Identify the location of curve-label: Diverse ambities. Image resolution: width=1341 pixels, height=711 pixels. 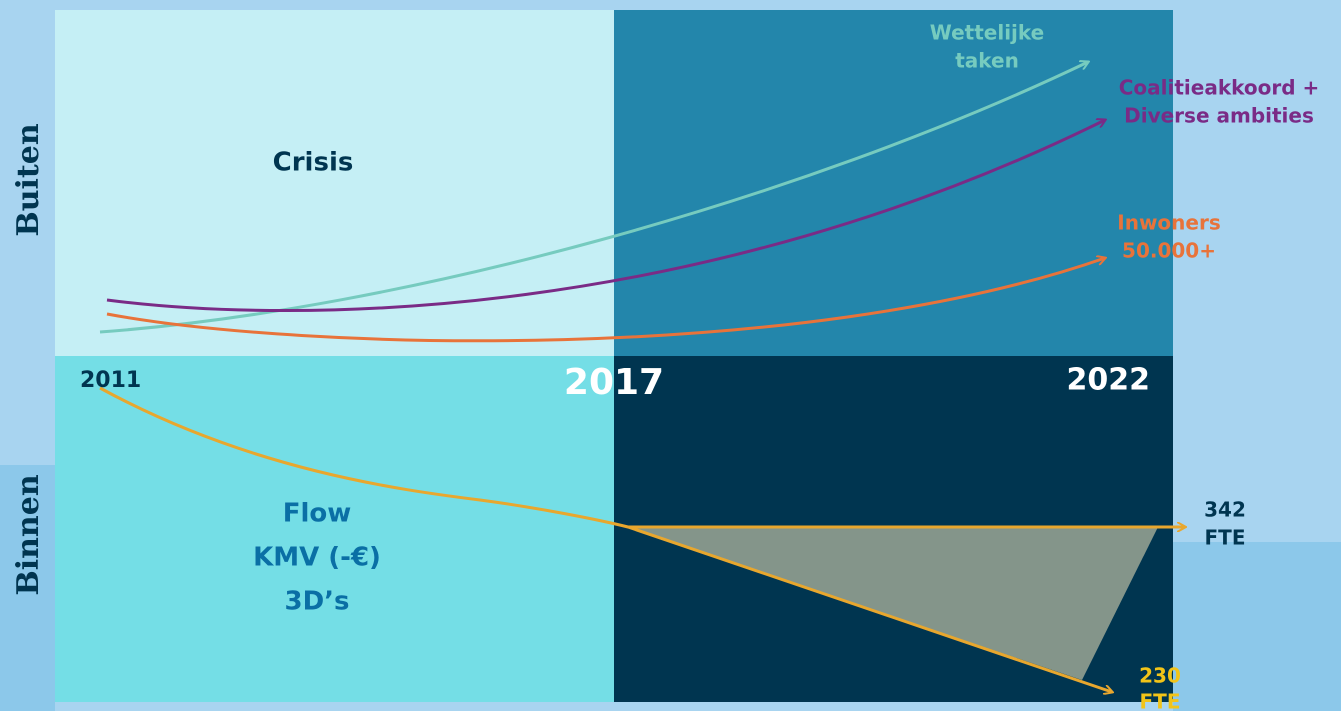
(1219, 116).